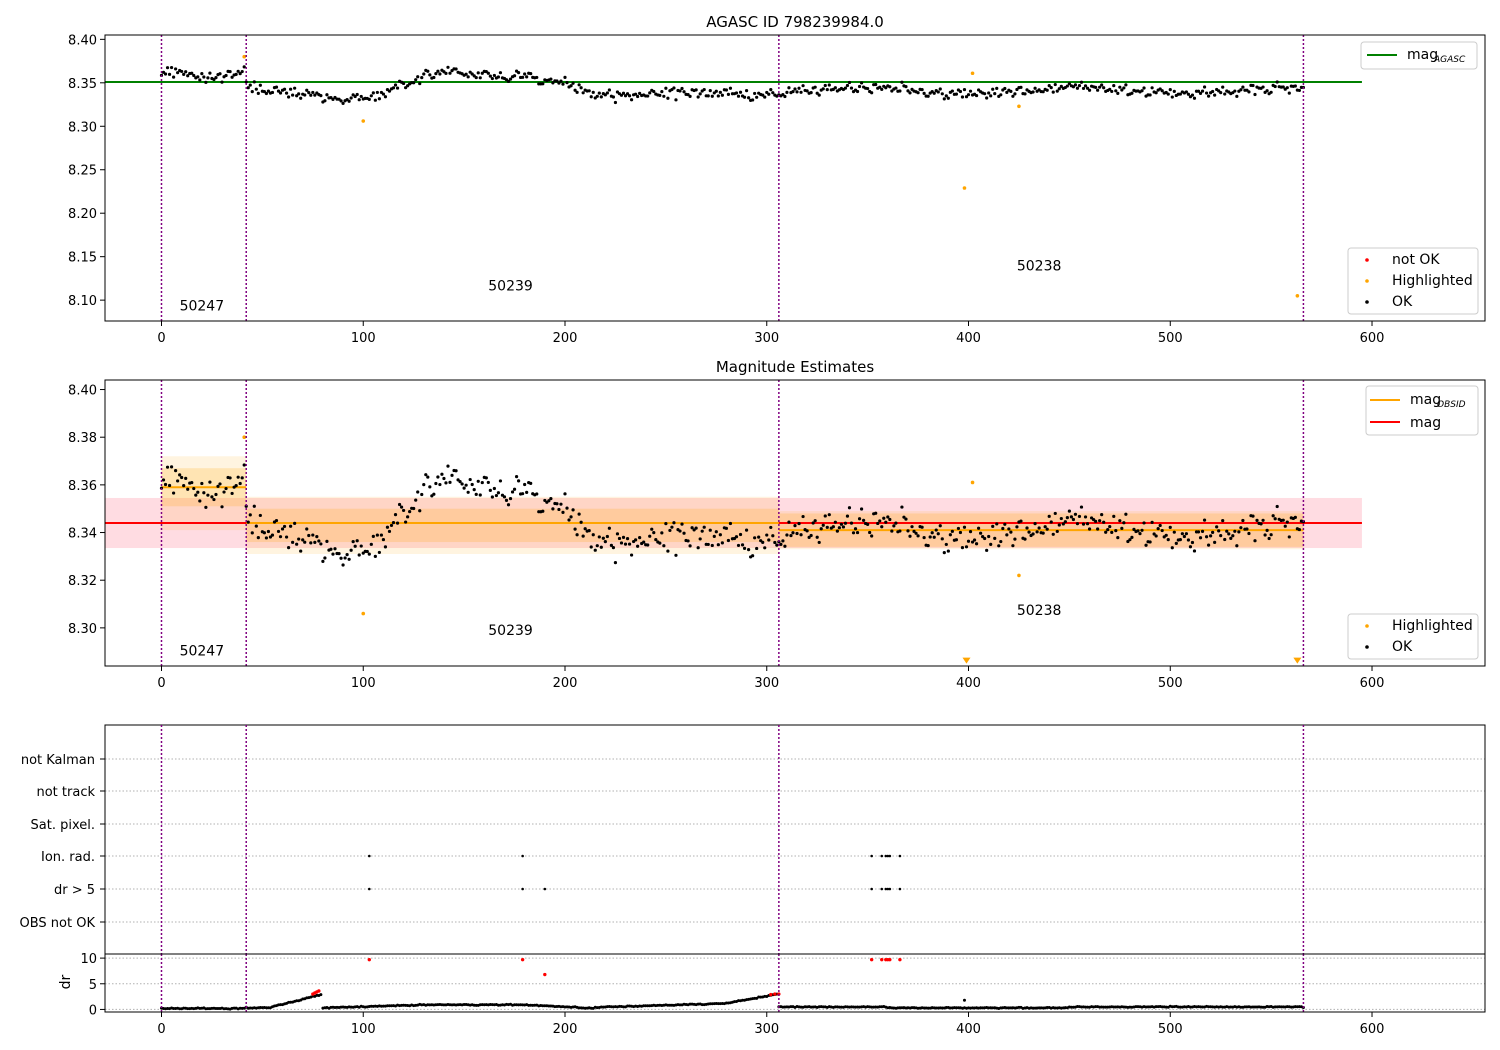 The width and height of the screenshot is (1500, 1050). I want to click on dr-xtick-label: 0, so click(161, 1029).